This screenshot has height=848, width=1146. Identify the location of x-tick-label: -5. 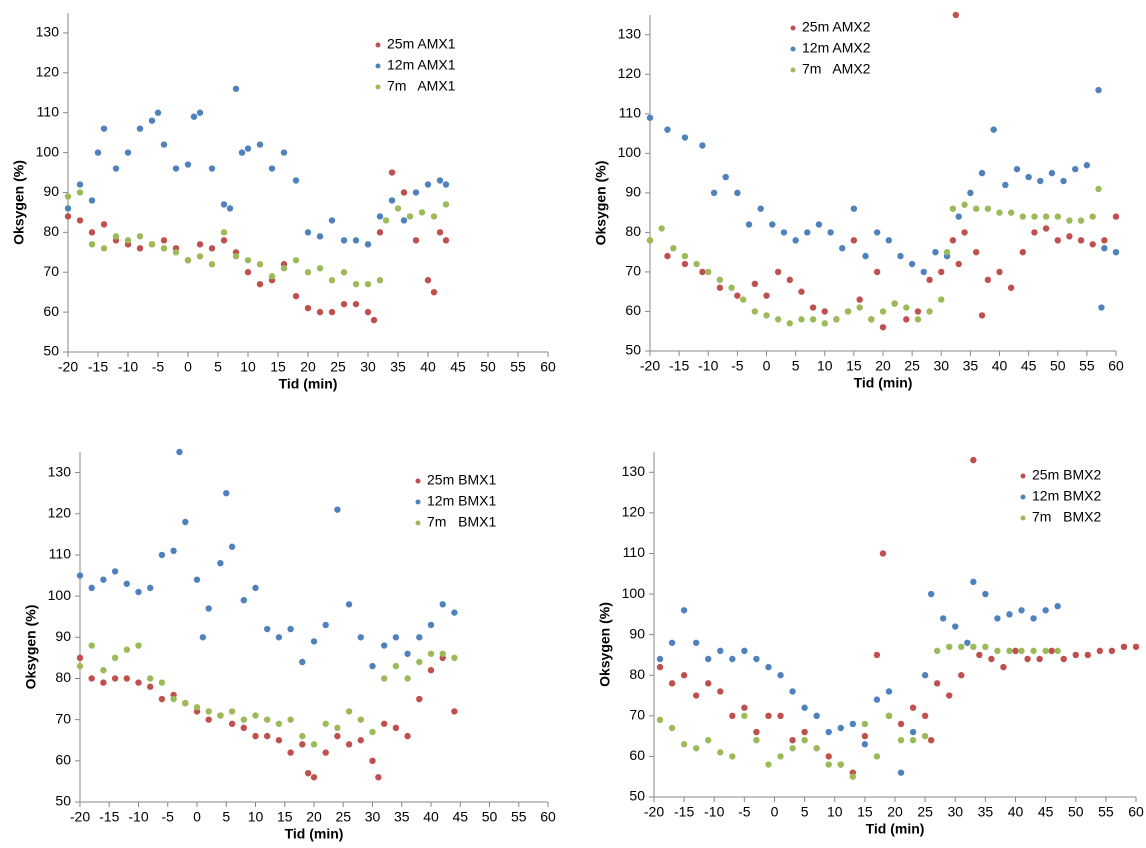
(744, 812).